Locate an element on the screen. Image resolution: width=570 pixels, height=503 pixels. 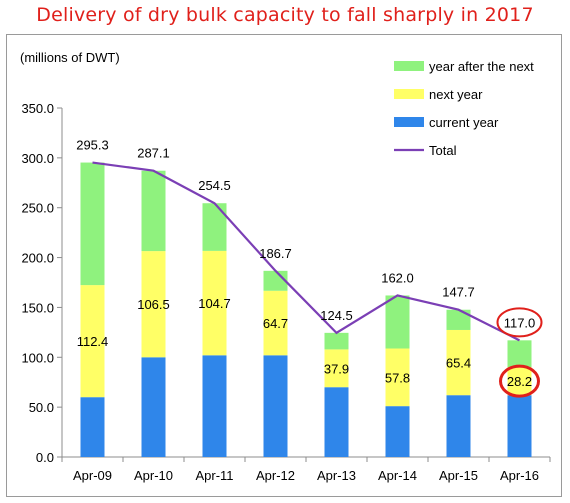
x-tick-label: Apr-11 is located at coordinates (214, 475).